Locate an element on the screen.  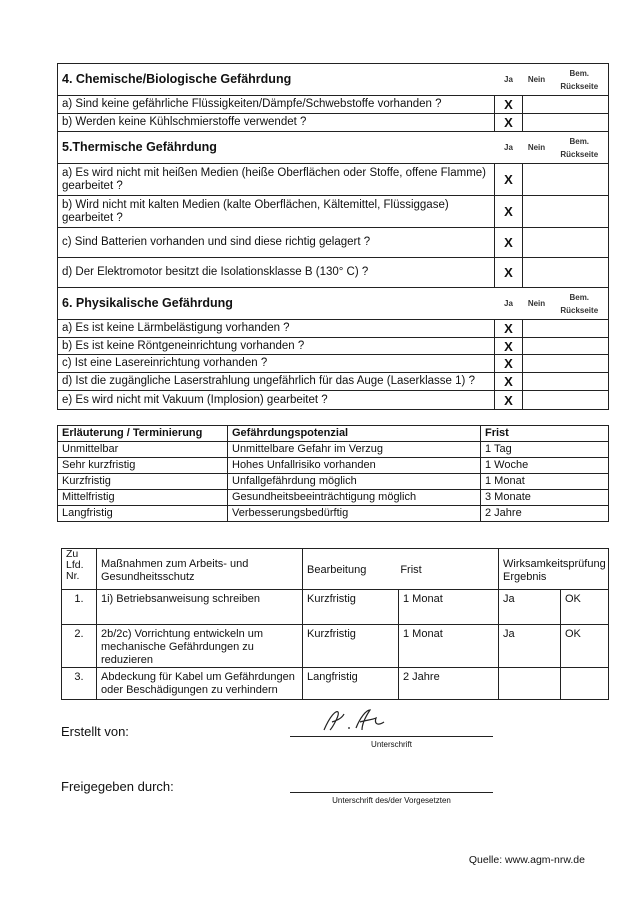
measure-cell: Kurzfristig is located at coordinates (350, 646).